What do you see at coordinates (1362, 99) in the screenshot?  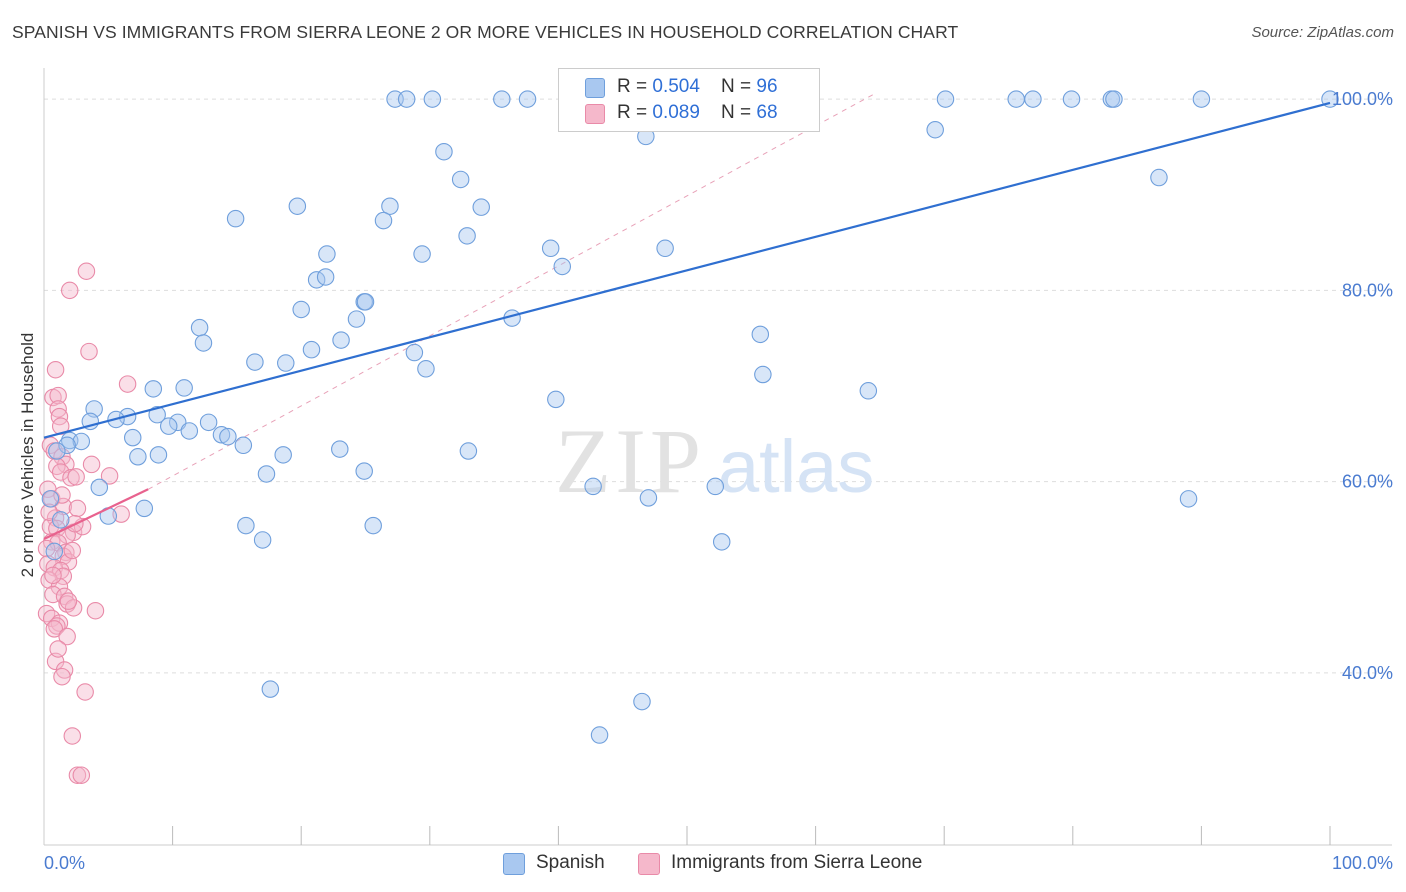 I see `y-tick-label: 100.0%` at bounding box center [1362, 99].